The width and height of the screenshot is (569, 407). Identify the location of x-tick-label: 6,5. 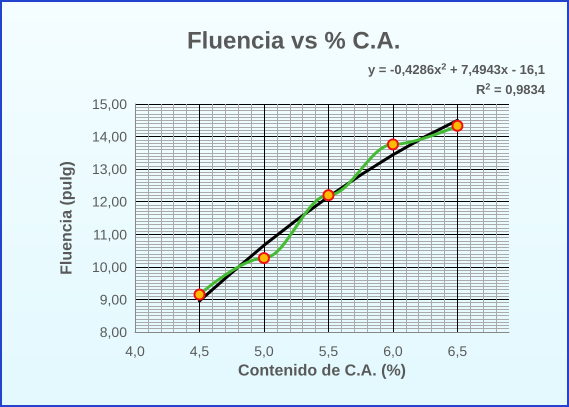
(458, 351).